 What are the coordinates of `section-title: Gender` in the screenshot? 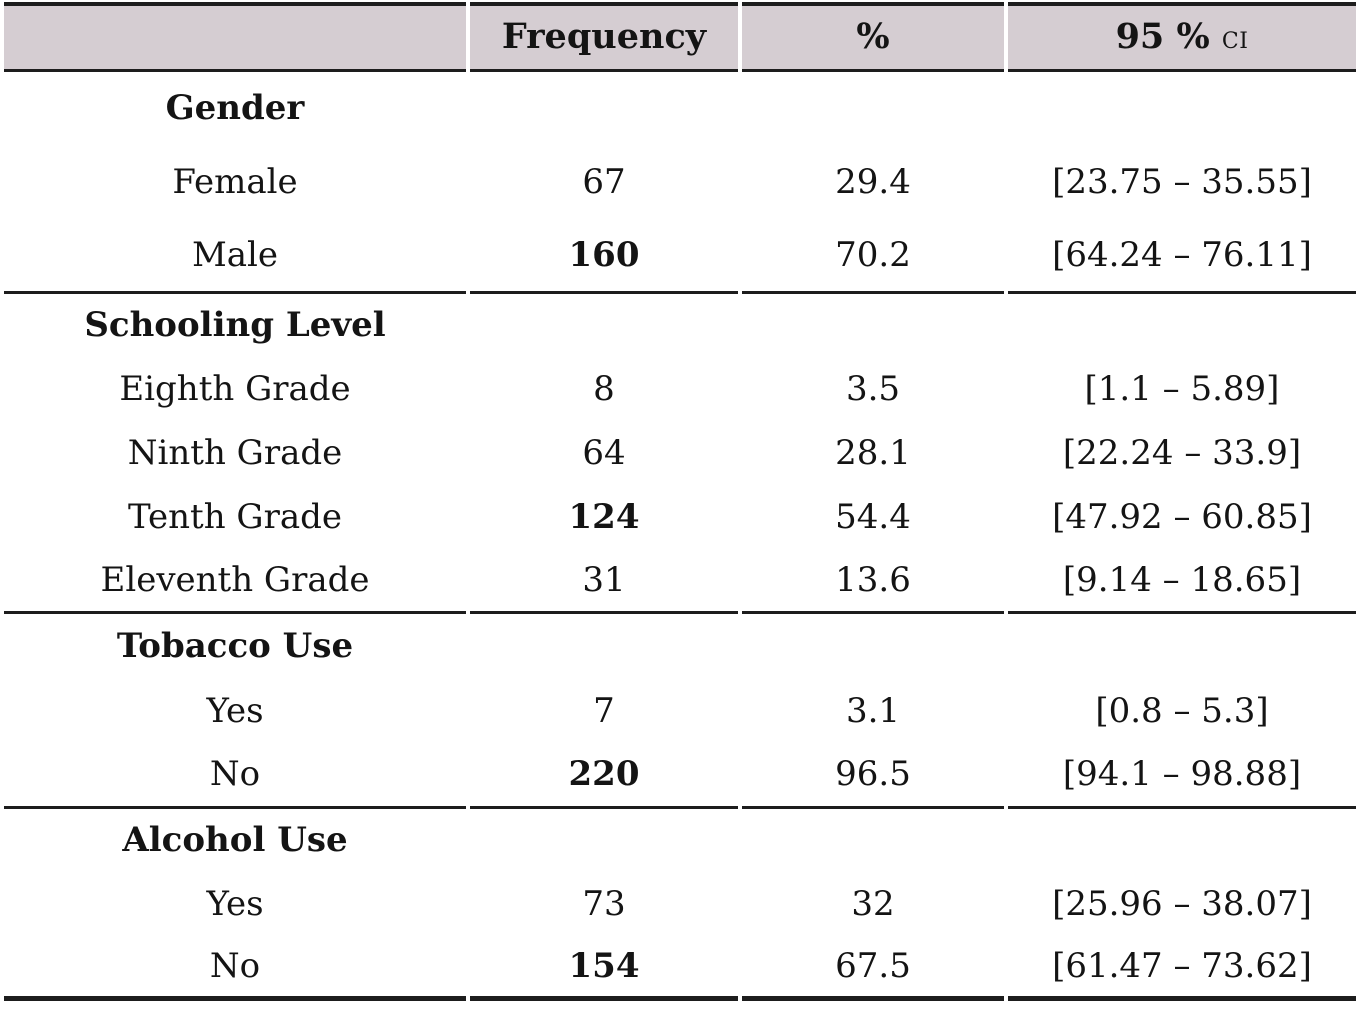 It's located at (235, 108).